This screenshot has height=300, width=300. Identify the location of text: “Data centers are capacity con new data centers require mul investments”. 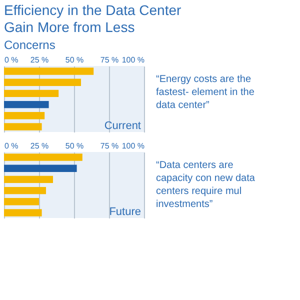
(206, 185).